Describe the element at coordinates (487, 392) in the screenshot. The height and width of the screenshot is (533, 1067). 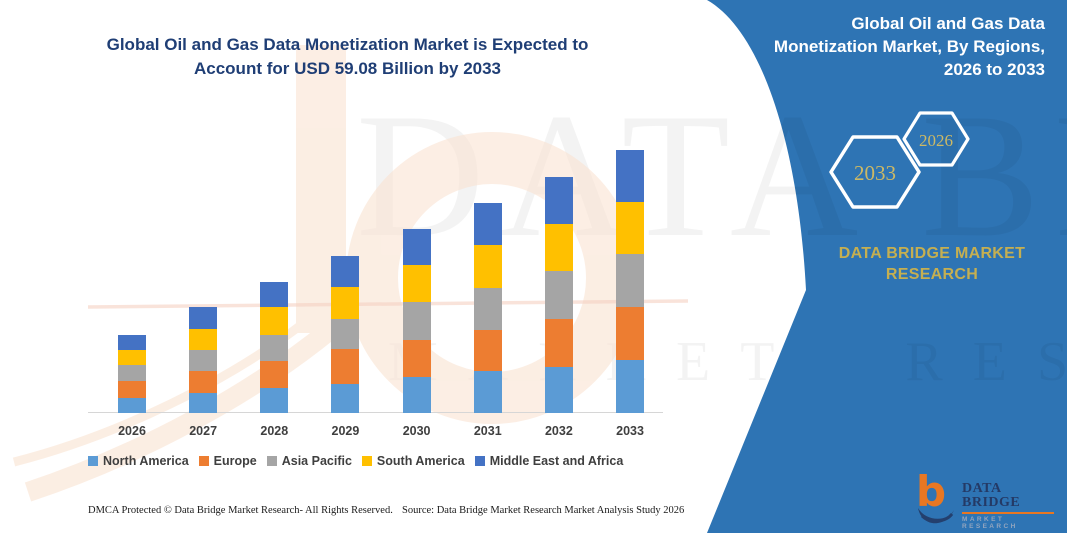
I see `bar-segment-north-america-2031` at that location.